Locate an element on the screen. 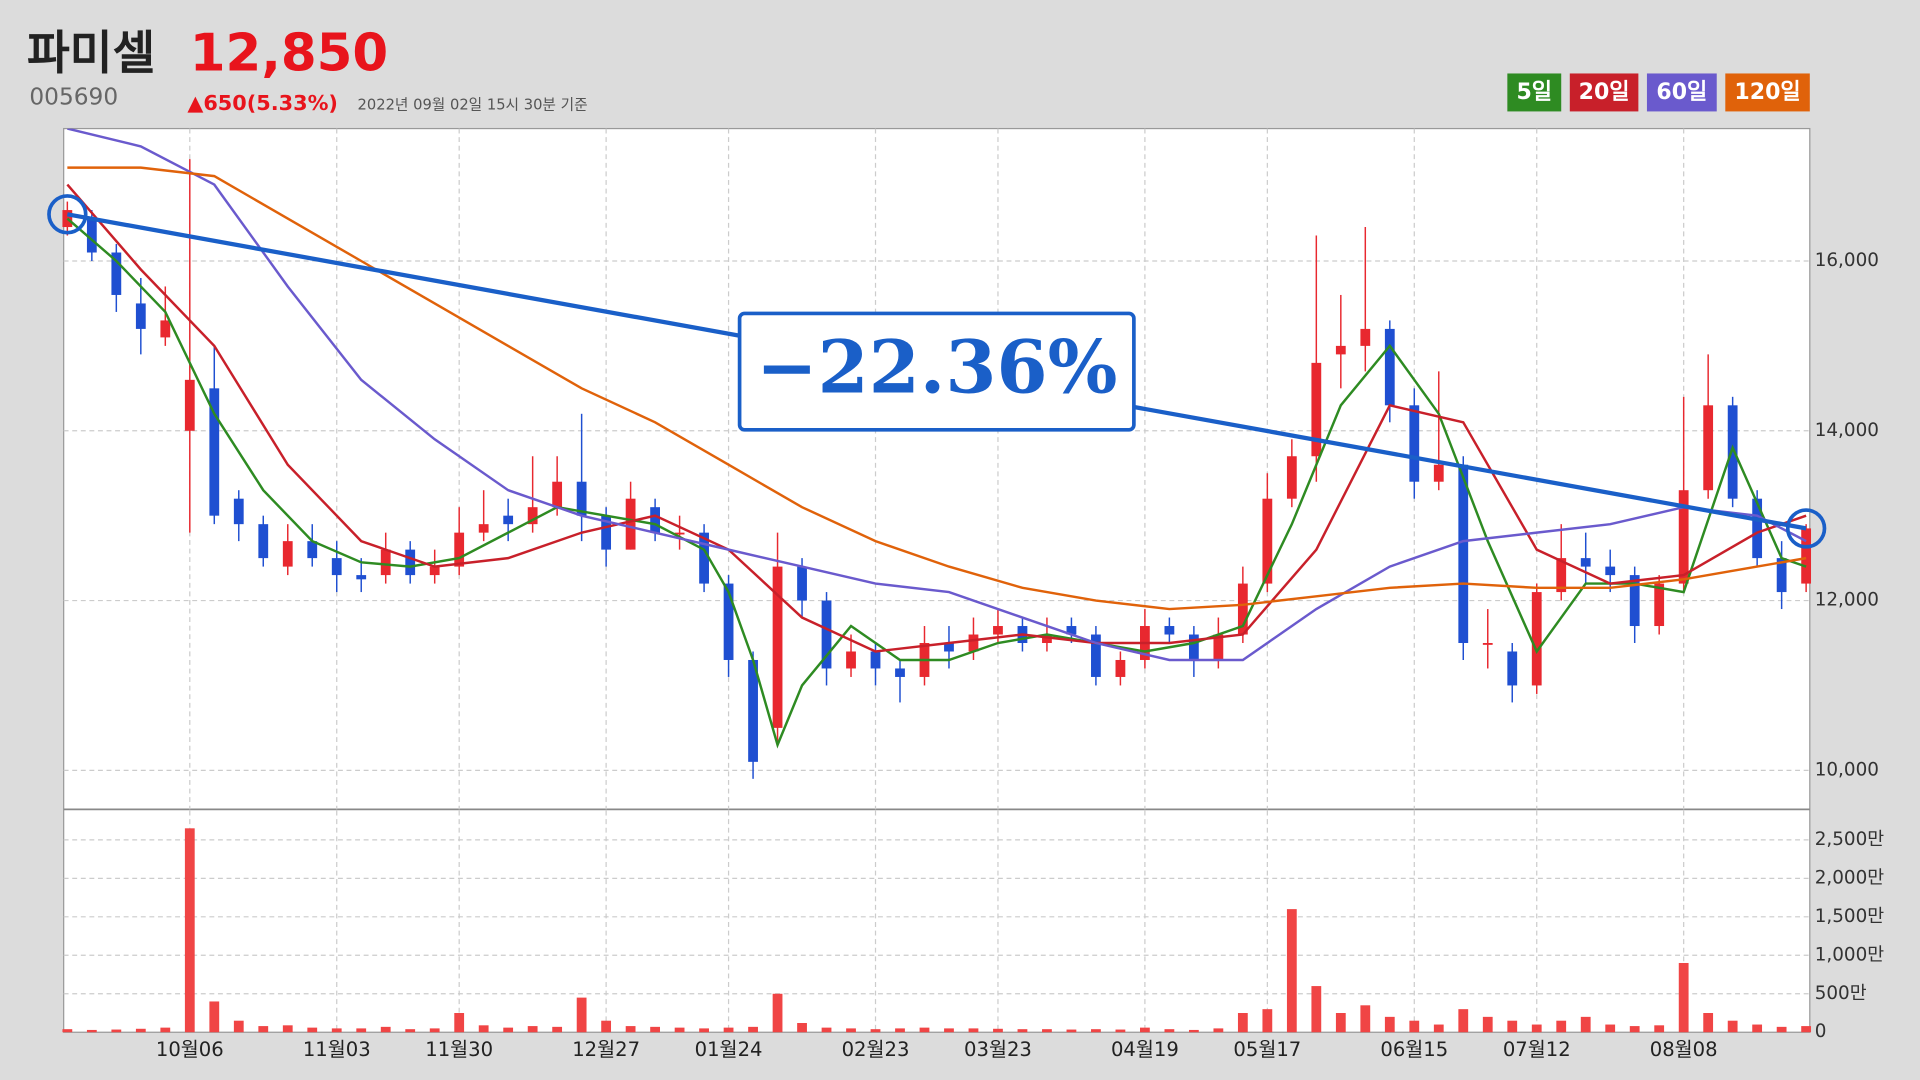 The width and height of the screenshot is (1920, 1080). timestamp: 2022년 09월 02일 15시 30분 기준 is located at coordinates (473, 104).